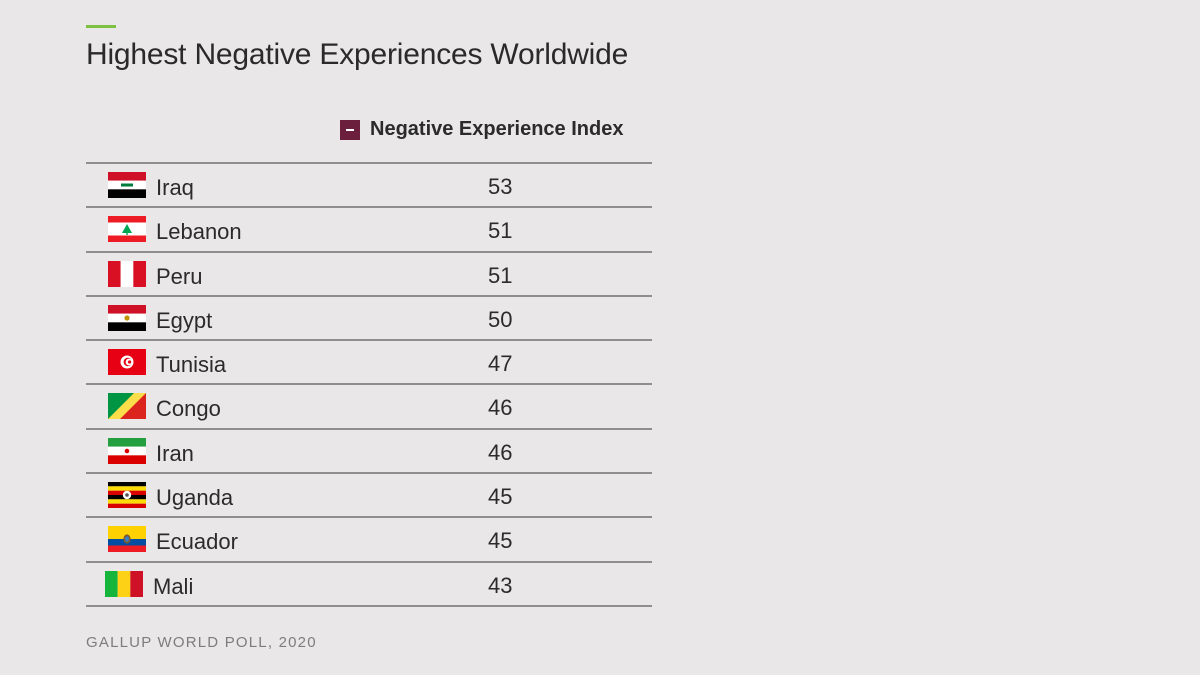 This screenshot has height=675, width=1200. Describe the element at coordinates (500, 364) in the screenshot. I see `index-value: 47` at that location.